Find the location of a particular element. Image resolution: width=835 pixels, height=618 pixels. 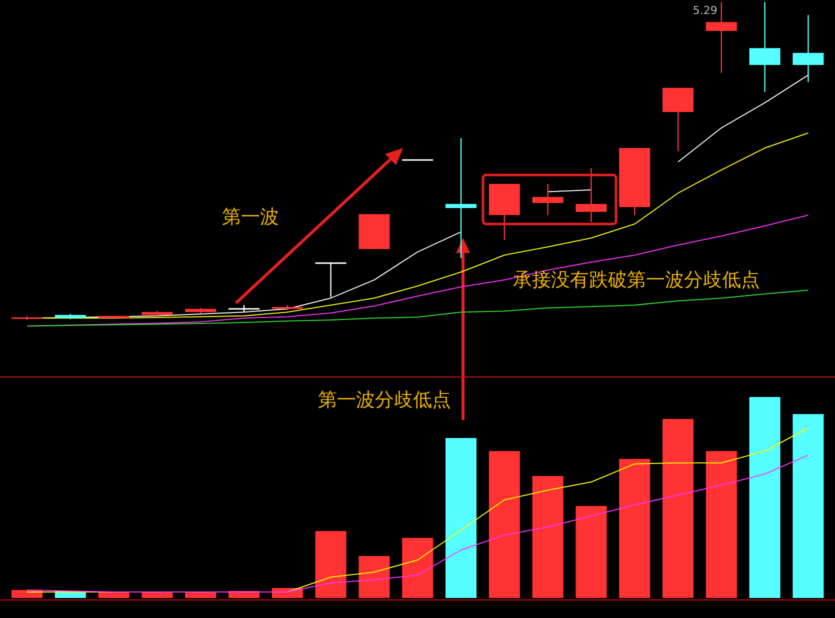

annotation: 第一波 is located at coordinates (250, 217).